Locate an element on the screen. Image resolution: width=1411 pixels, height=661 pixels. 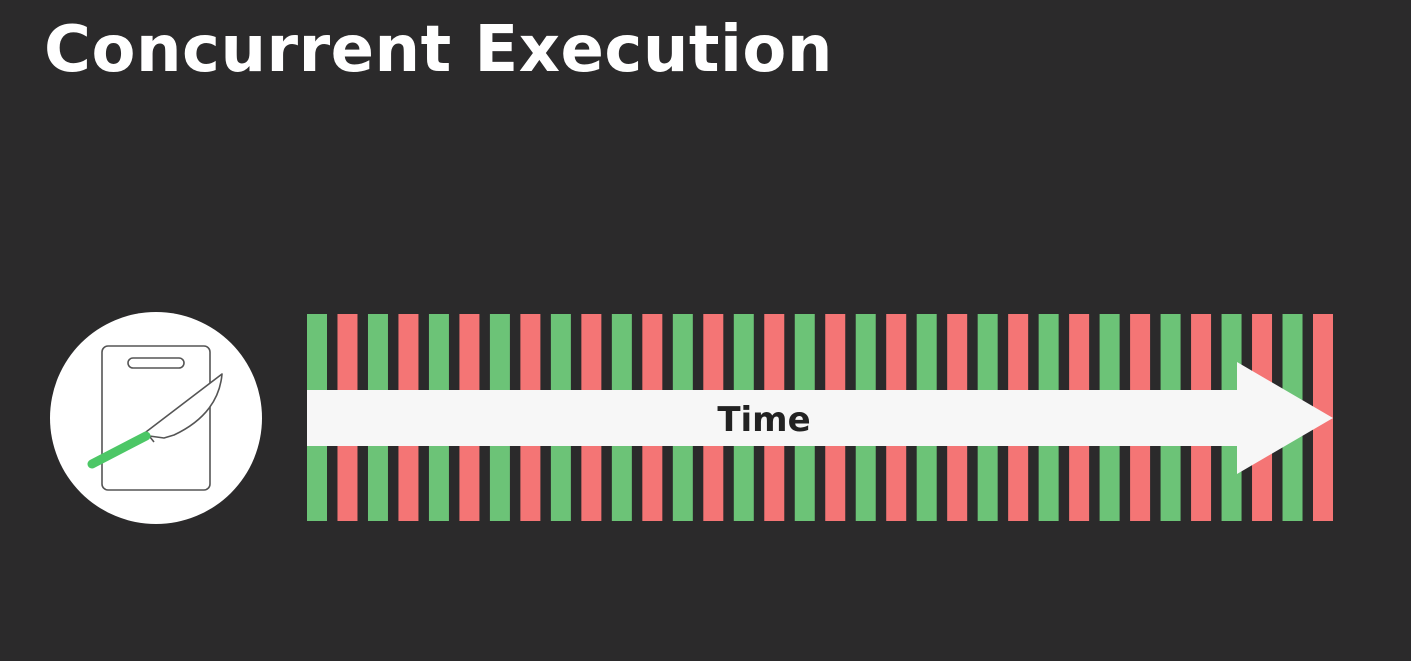
slide-title: Concurrent Execution is located at coordinates (438, 50).